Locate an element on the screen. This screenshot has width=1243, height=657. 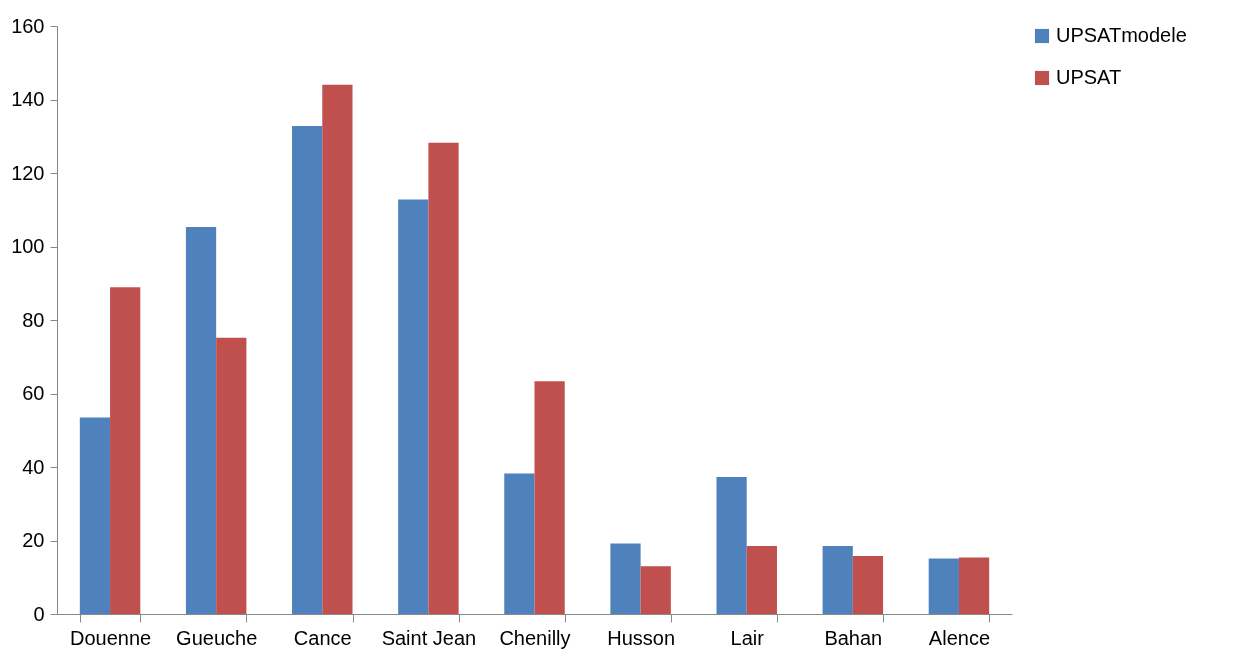
y-tick-label: 120 is located at coordinates (28, 172).